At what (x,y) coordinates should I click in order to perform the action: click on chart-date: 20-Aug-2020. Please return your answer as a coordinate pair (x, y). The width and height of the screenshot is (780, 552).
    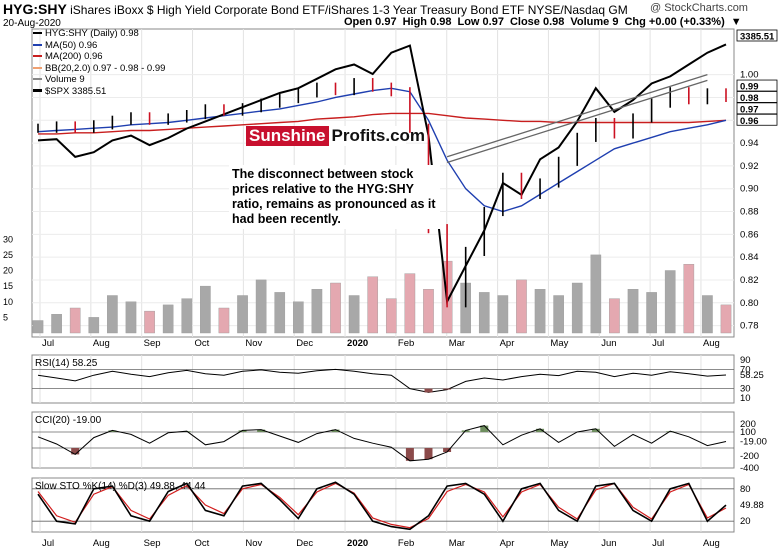
    Looking at the image, I should click on (32, 23).